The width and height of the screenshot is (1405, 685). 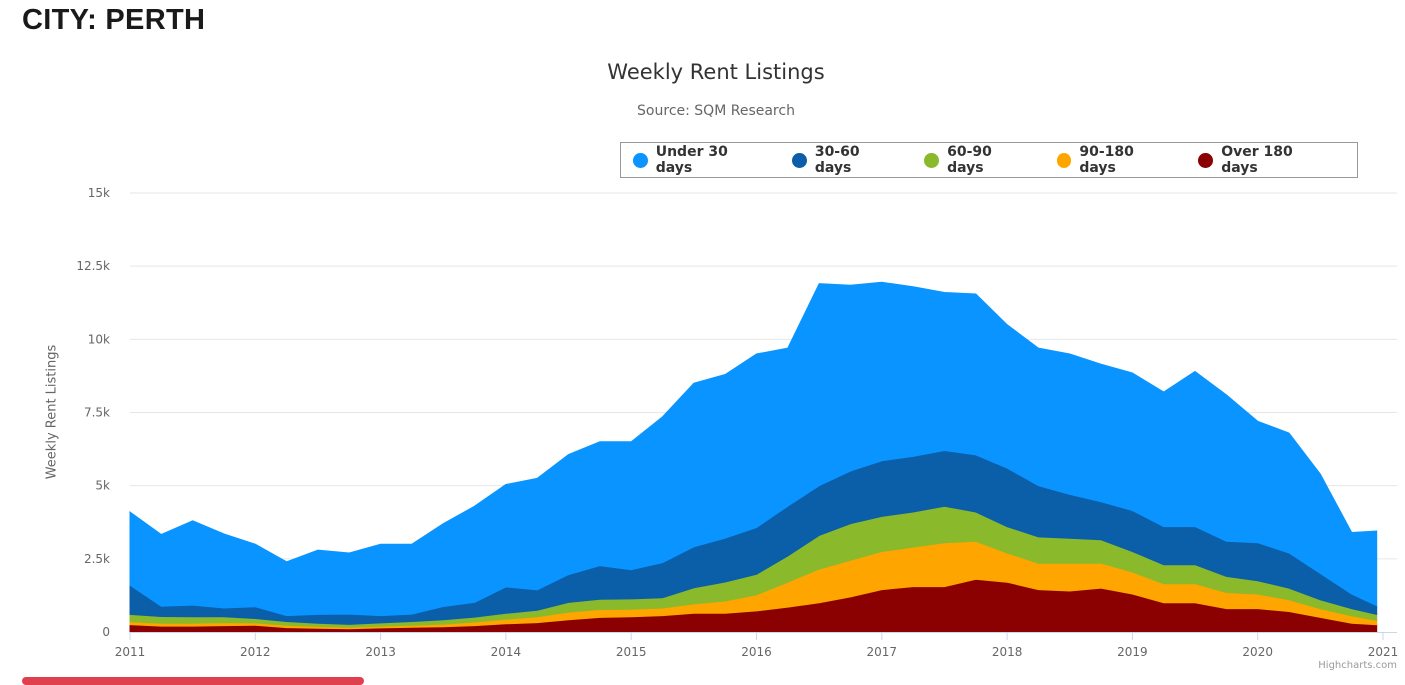 I want to click on legend-item-60-90: 60-90 days, so click(x=977, y=160).